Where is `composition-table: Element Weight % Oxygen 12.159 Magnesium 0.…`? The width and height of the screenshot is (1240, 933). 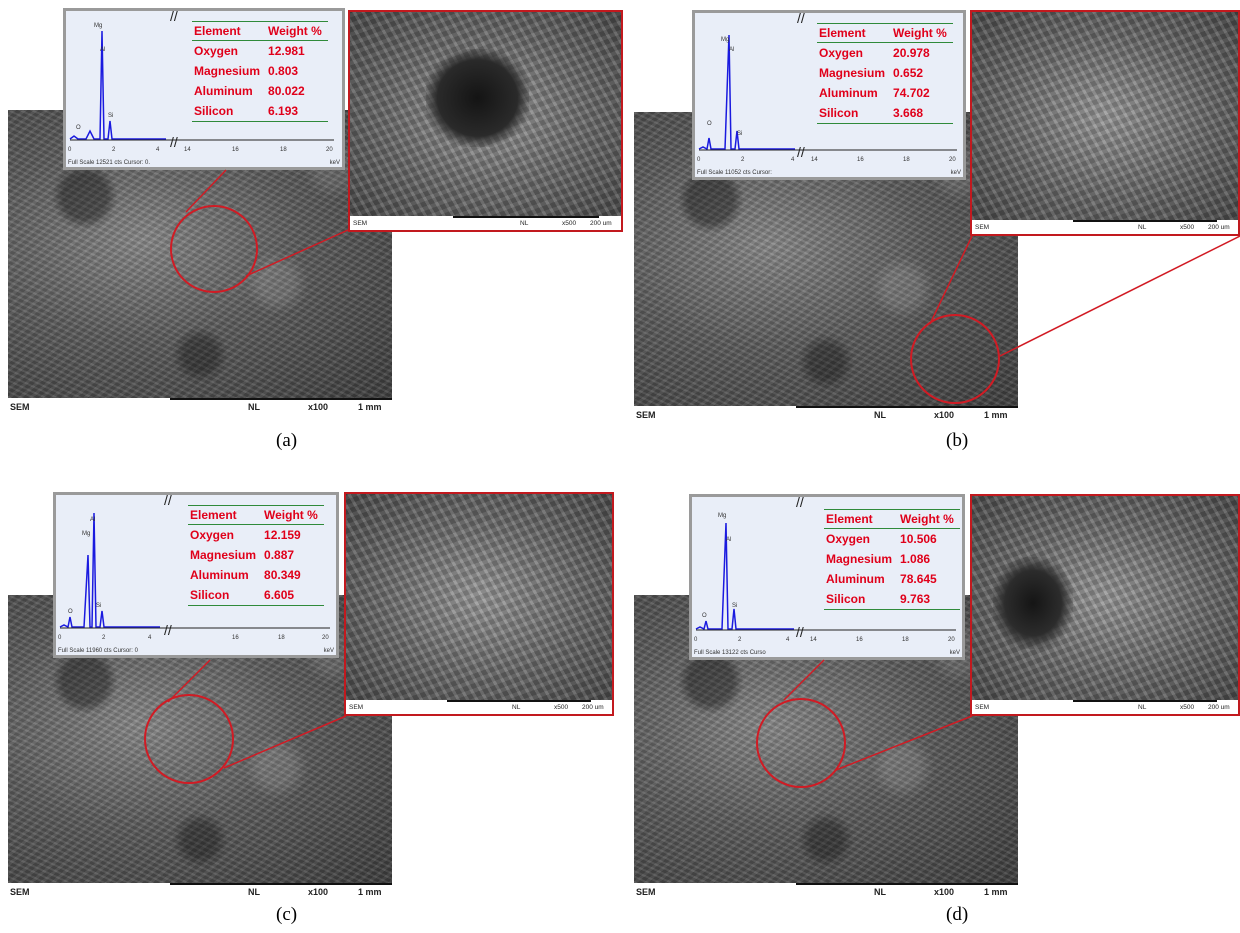
composition-table: Element Weight % Oxygen 12.159 Magnesium 0.… is located at coordinates (256, 555).